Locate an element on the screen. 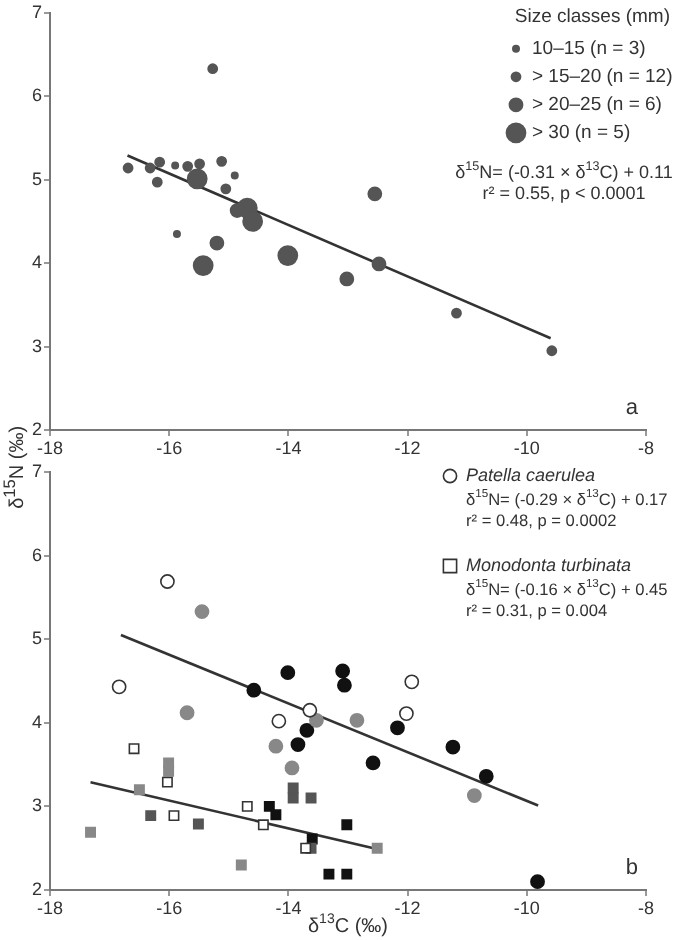 The image size is (684, 940). annotation: a is located at coordinates (632, 408).